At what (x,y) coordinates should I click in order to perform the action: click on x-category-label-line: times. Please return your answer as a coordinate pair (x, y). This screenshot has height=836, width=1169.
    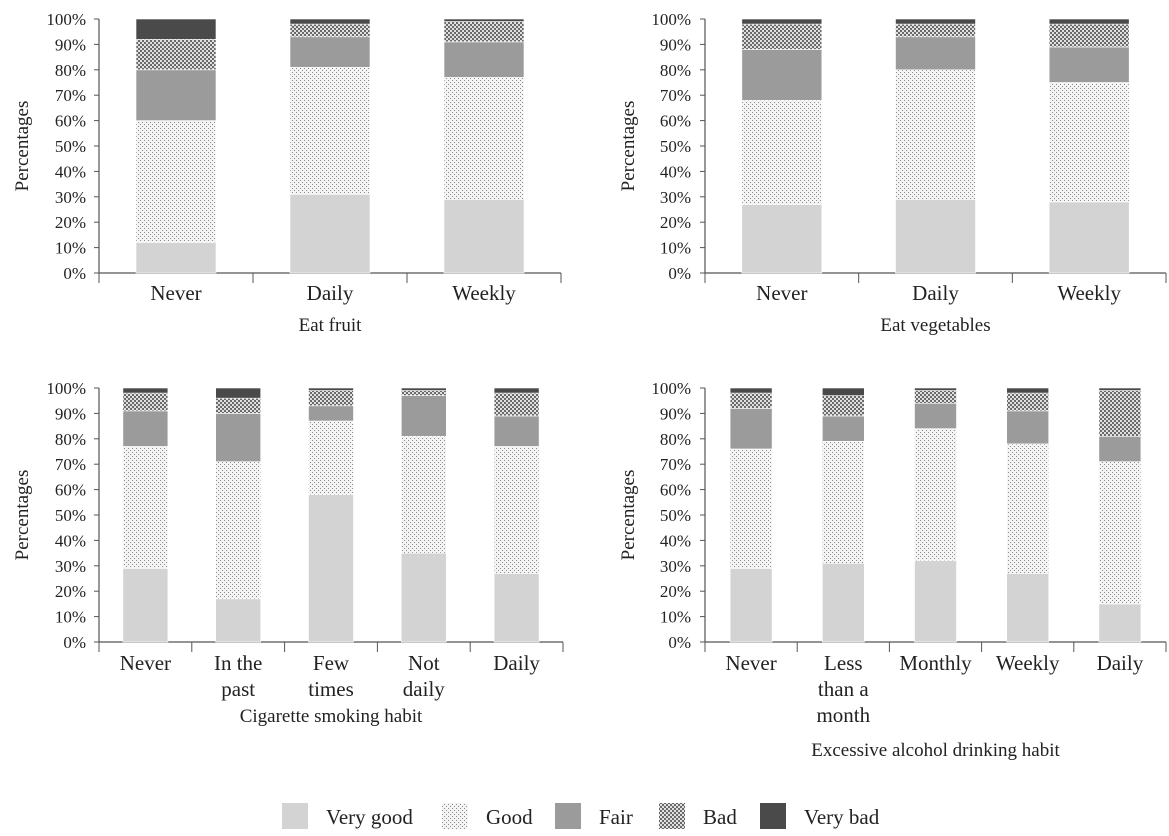
    Looking at the image, I should click on (331, 689).